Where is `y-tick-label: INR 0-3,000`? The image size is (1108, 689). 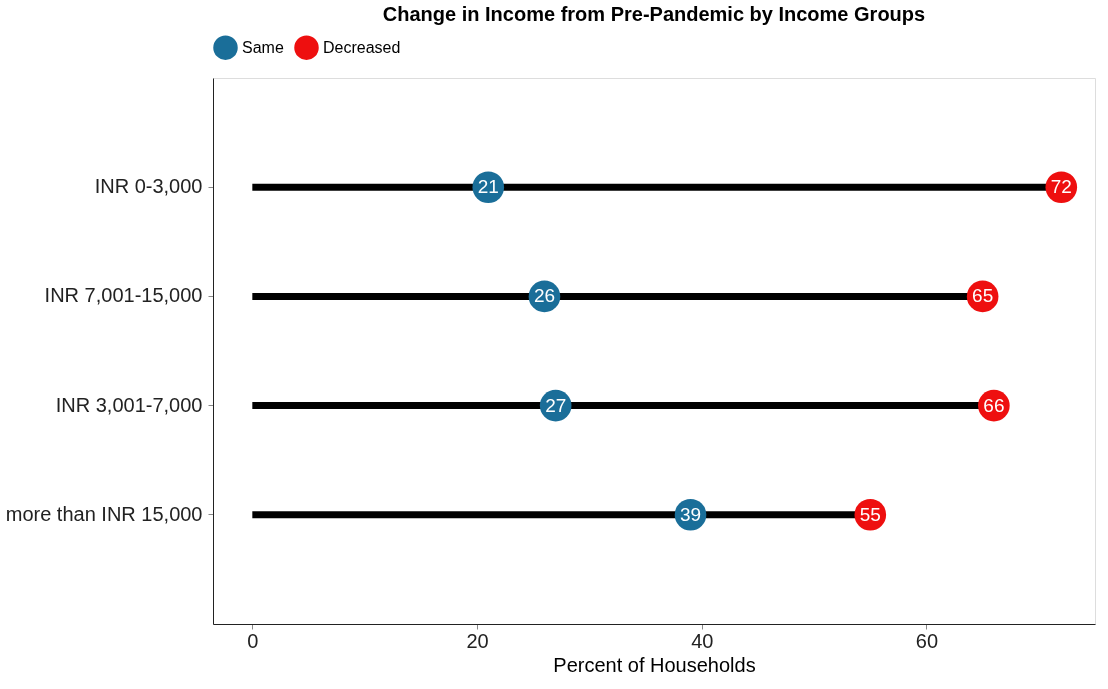 y-tick-label: INR 0-3,000 is located at coordinates (148, 186).